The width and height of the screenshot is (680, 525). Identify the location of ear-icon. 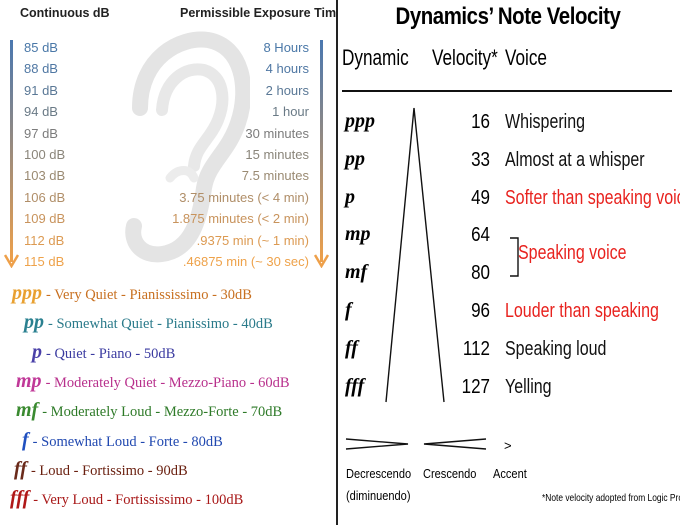
(187, 147).